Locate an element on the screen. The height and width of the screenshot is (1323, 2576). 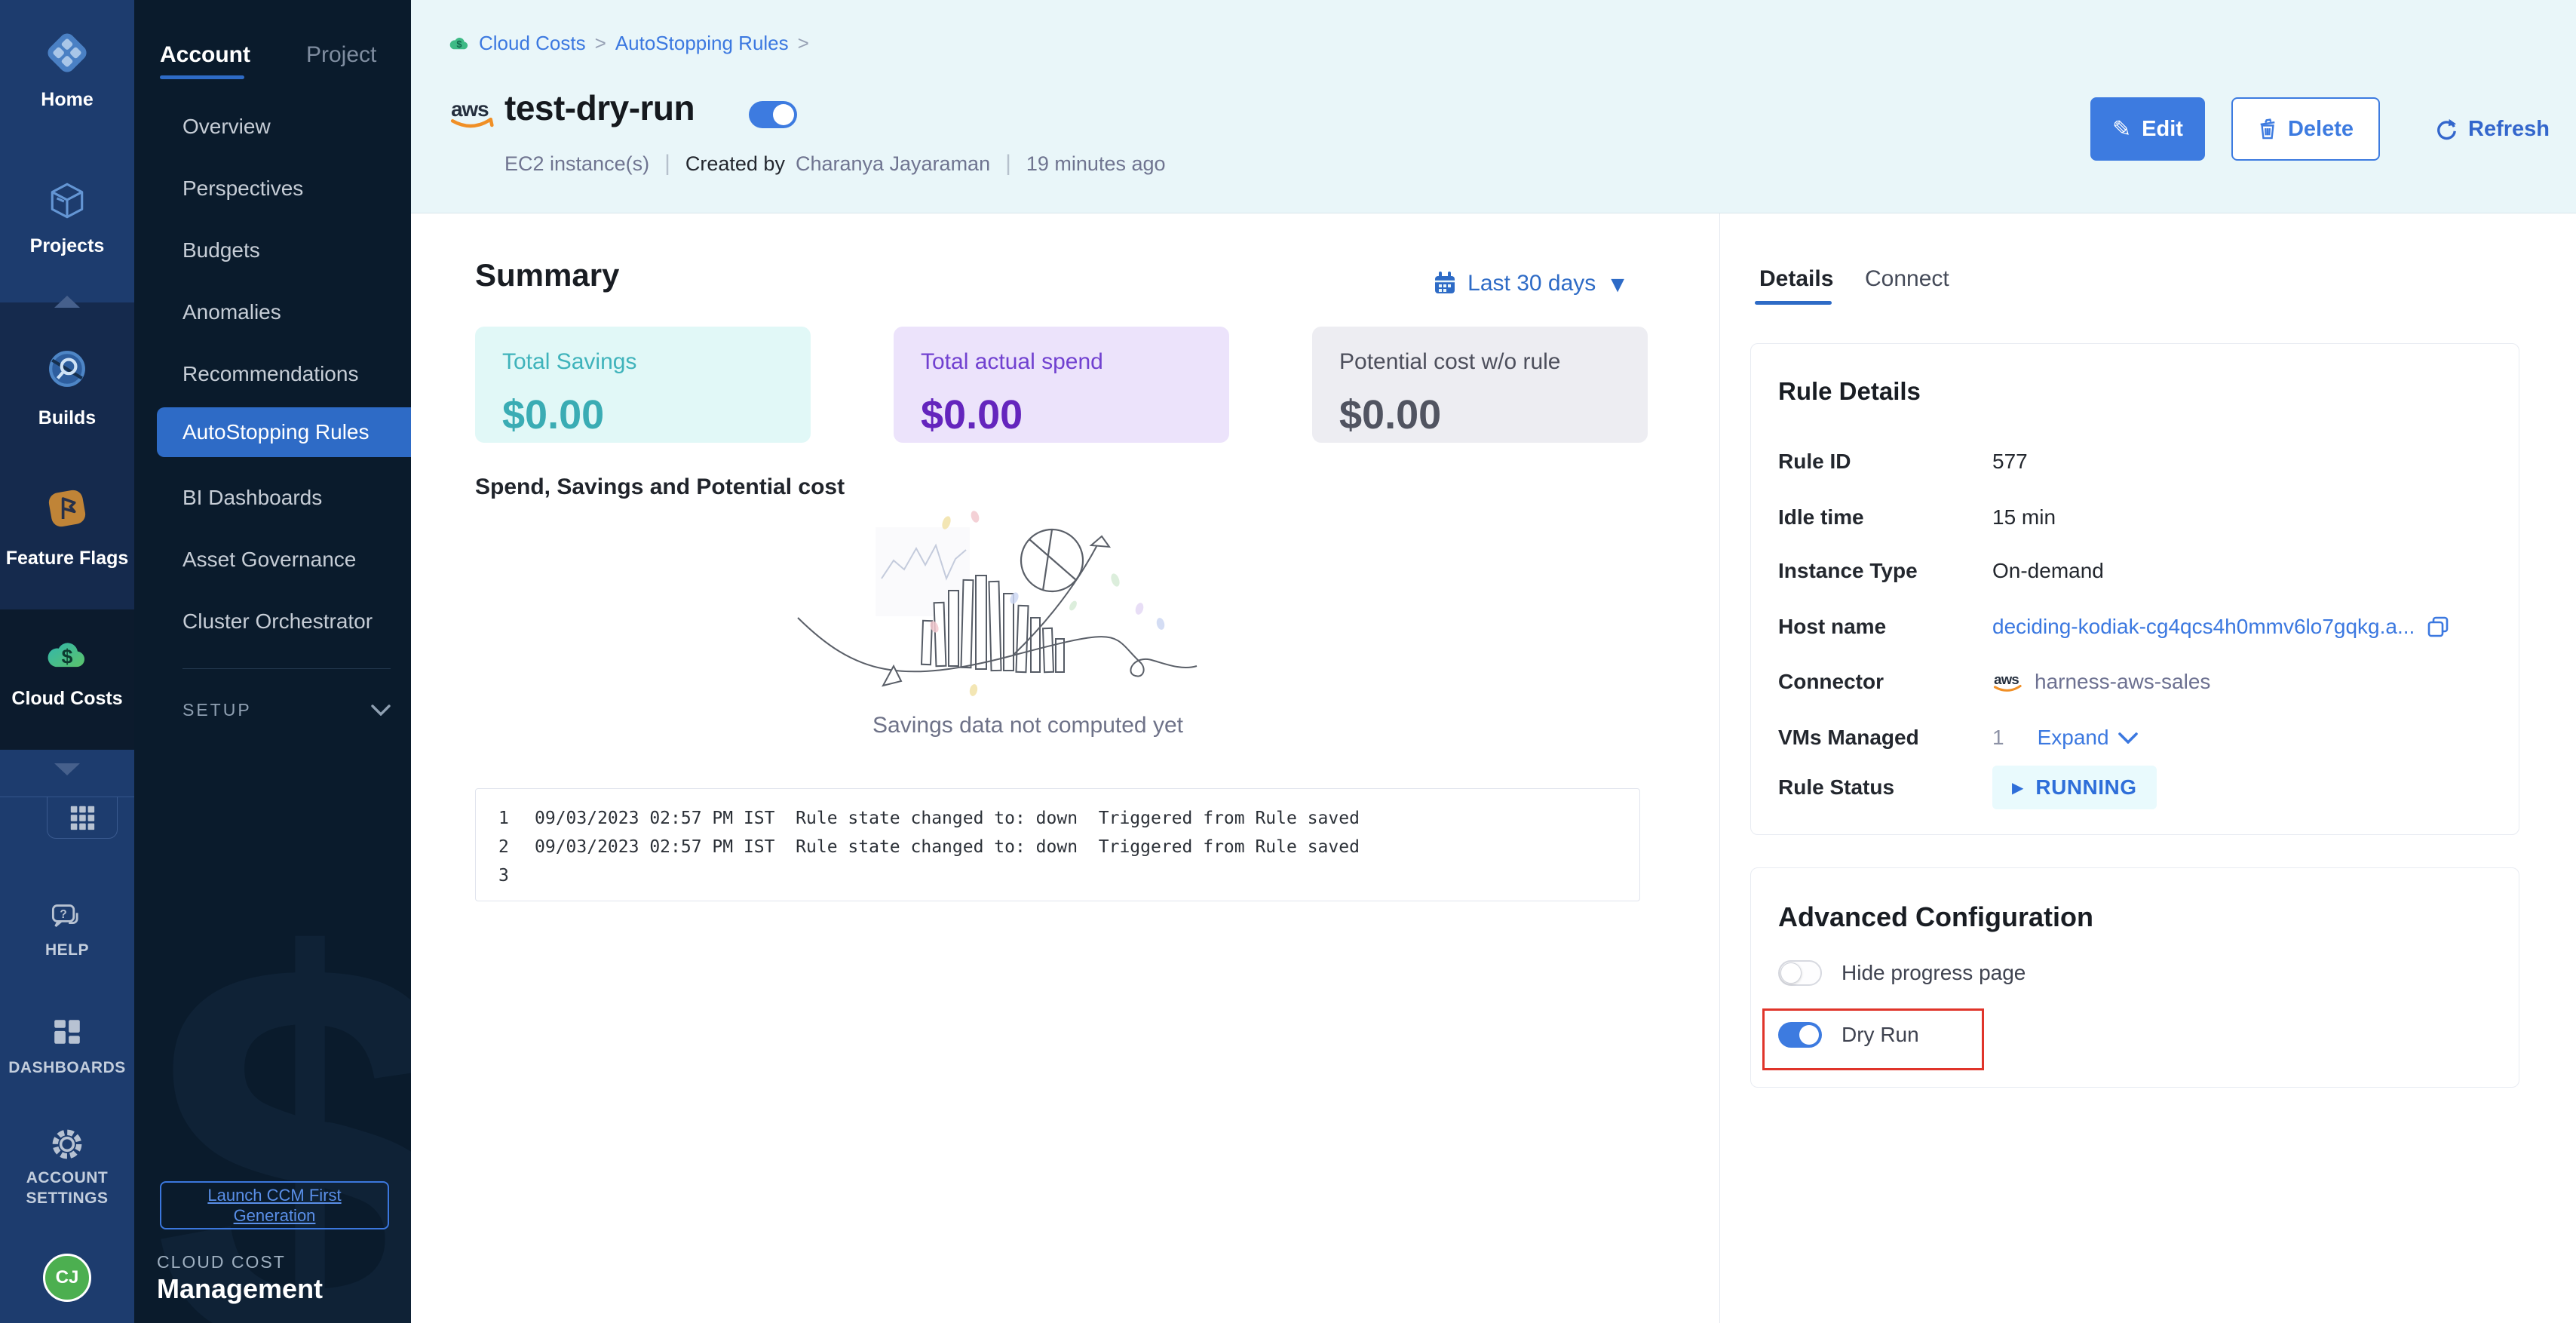
rule-age: 19 minutes ago is located at coordinates (1096, 163).